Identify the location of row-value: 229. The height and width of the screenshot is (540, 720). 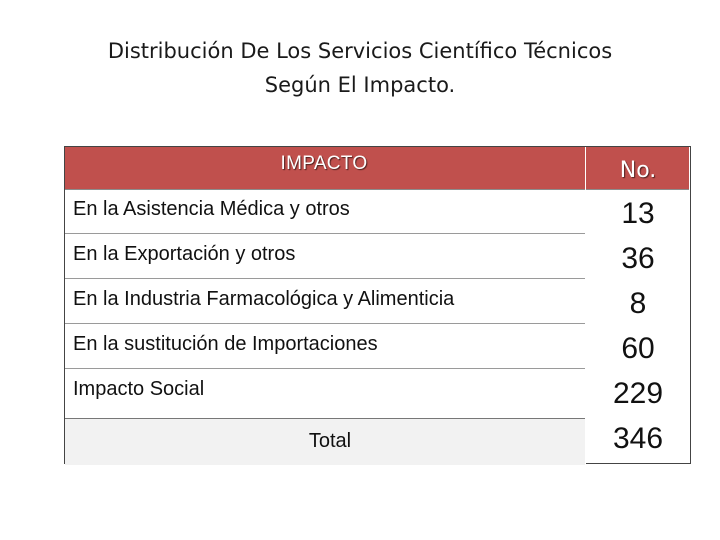
(638, 393).